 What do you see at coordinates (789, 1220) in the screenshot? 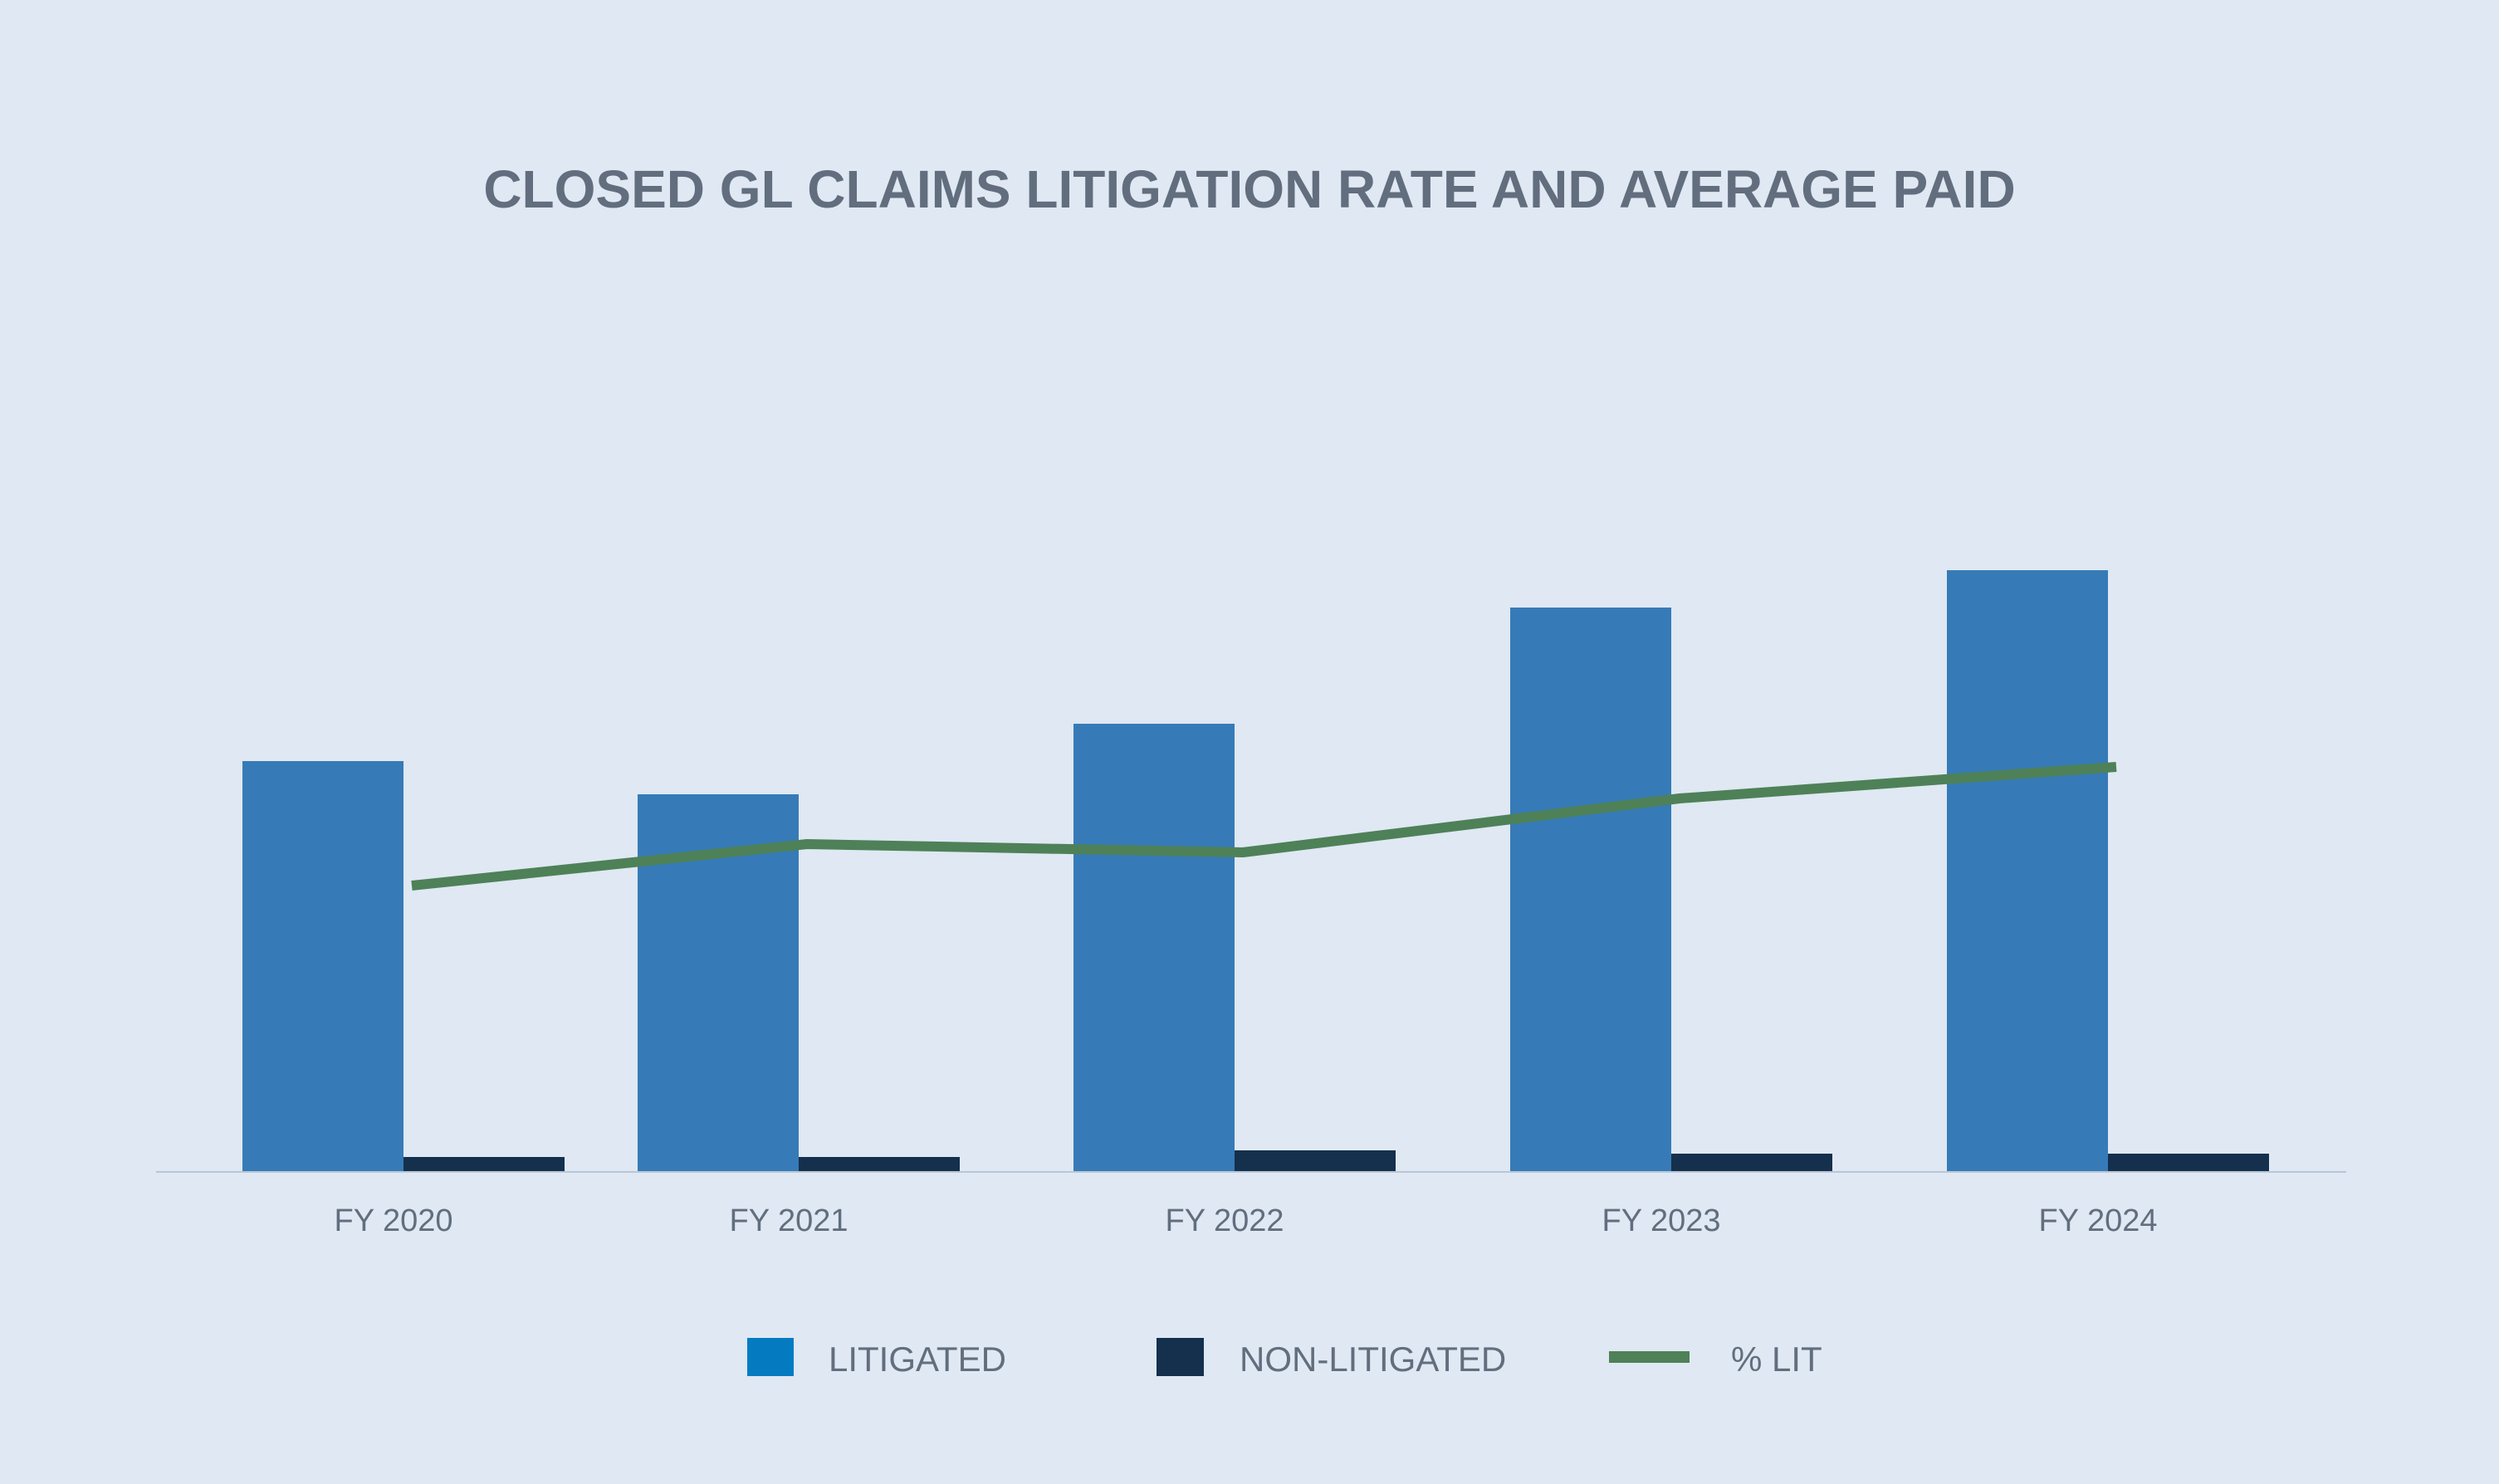
I see `x-tick-label: FY 2021` at bounding box center [789, 1220].